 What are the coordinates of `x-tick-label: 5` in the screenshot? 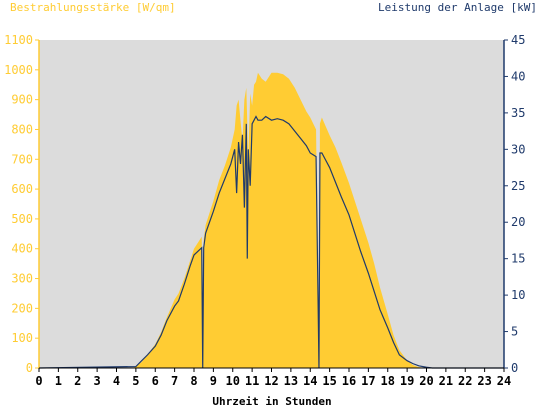 It's located at (135, 381).